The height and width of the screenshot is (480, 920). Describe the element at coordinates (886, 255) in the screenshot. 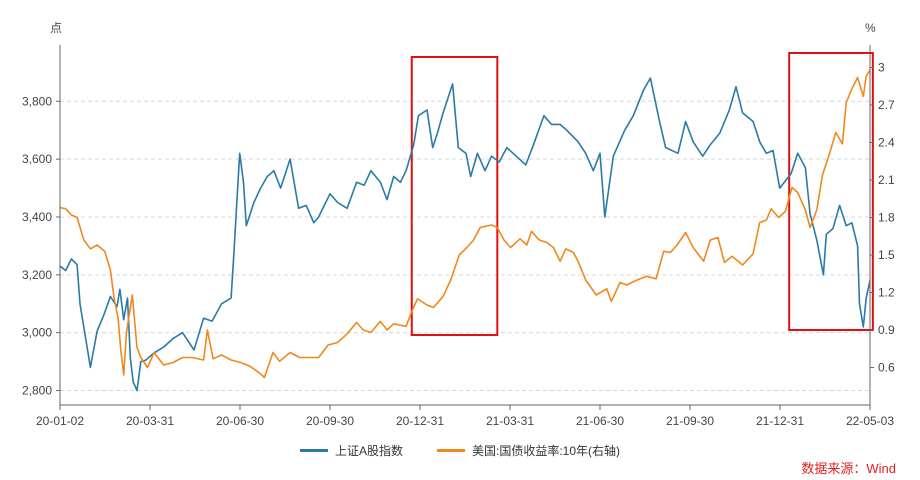

I see `right-tick-label: 1.5` at that location.